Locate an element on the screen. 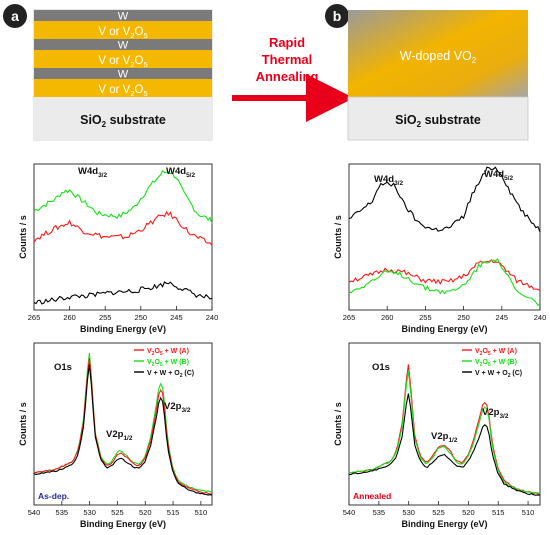 Image resolution: width=550 pixels, height=535 pixels. panel-a-badge: a is located at coordinates (15, 16).